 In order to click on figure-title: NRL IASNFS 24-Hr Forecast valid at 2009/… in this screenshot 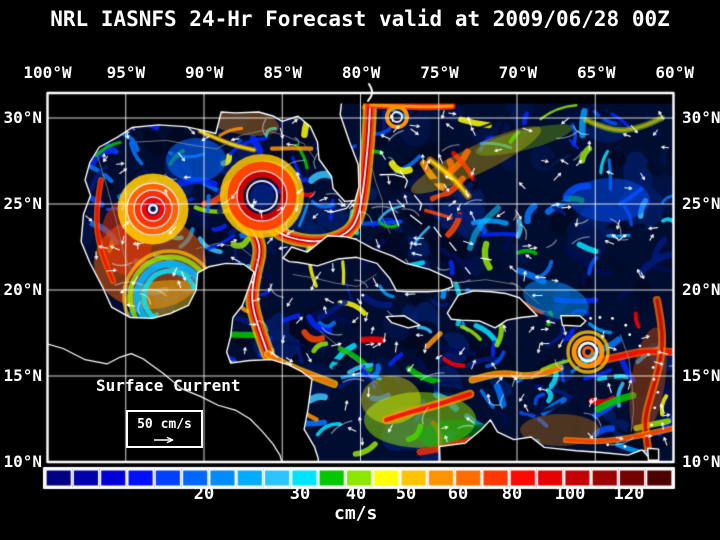, I will do `click(360, 19)`.